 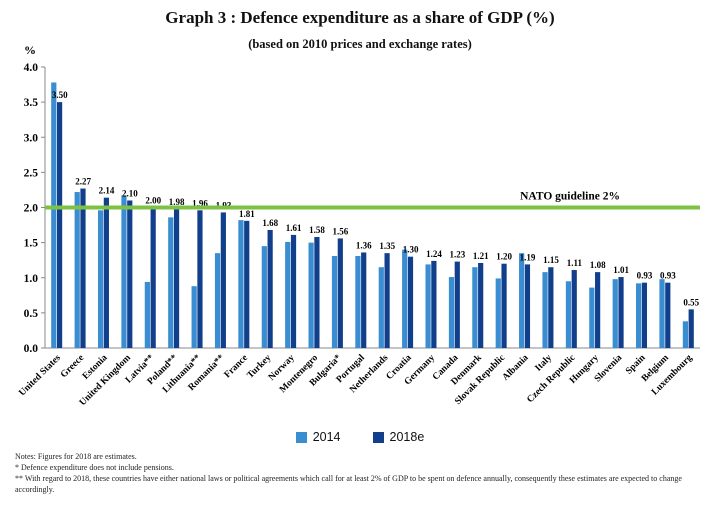 I want to click on data-label: 1.08, so click(x=598, y=265).